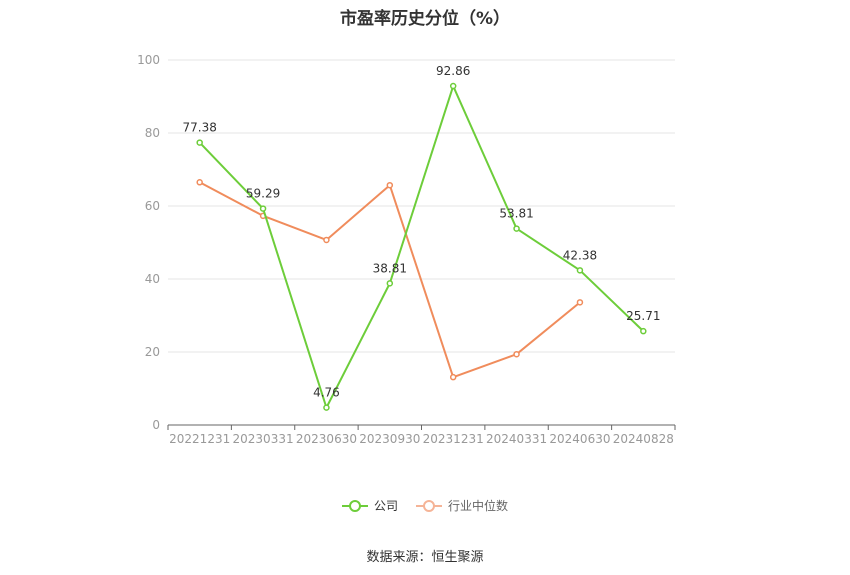  What do you see at coordinates (516, 439) in the screenshot?
I see `x-tick-label: 20240331` at bounding box center [516, 439].